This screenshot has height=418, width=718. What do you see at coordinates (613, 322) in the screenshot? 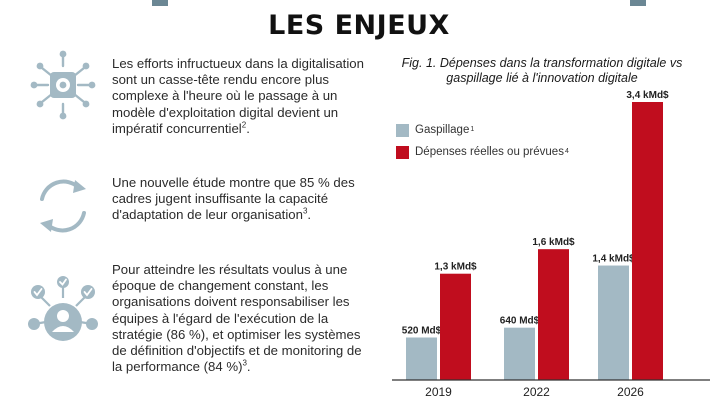
I see `bar-gaspillage-2026` at bounding box center [613, 322].